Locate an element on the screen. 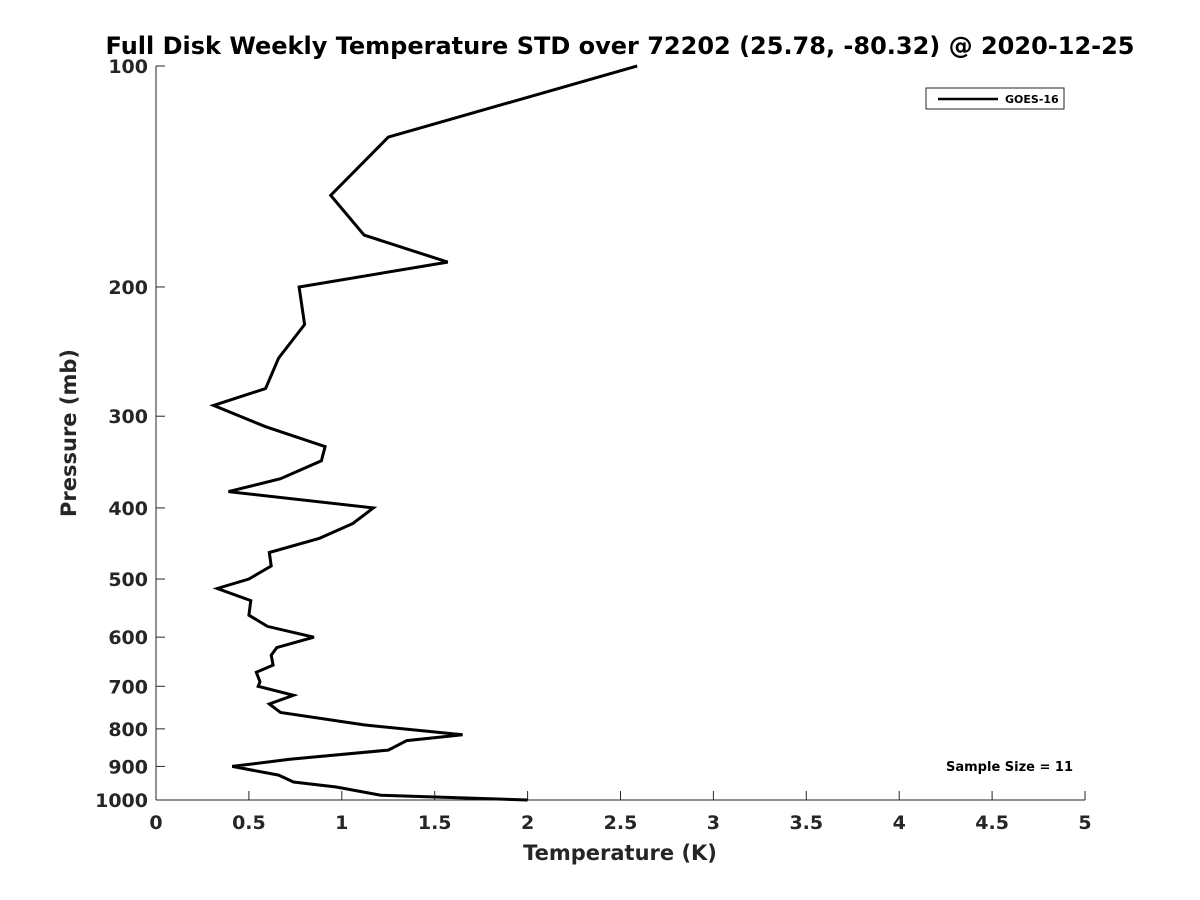  y-tick-label: 900 is located at coordinates (128, 767).